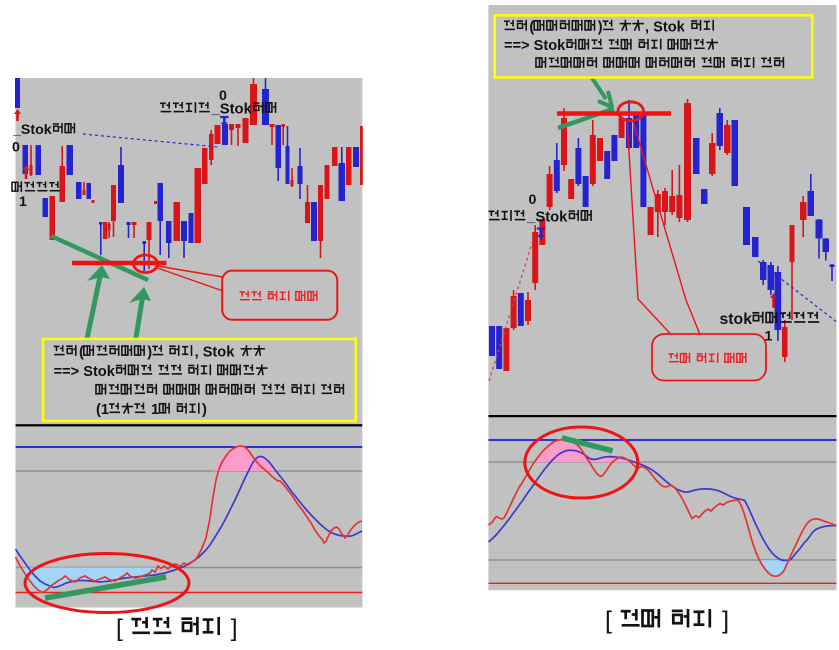  What do you see at coordinates (102, 410) in the screenshot?
I see `svg-text: (1` at bounding box center [102, 410].